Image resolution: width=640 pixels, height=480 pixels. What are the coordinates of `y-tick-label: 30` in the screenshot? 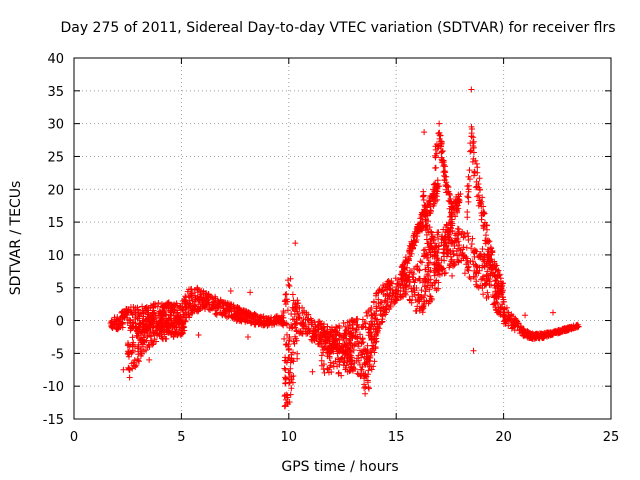 It's located at (55, 125).